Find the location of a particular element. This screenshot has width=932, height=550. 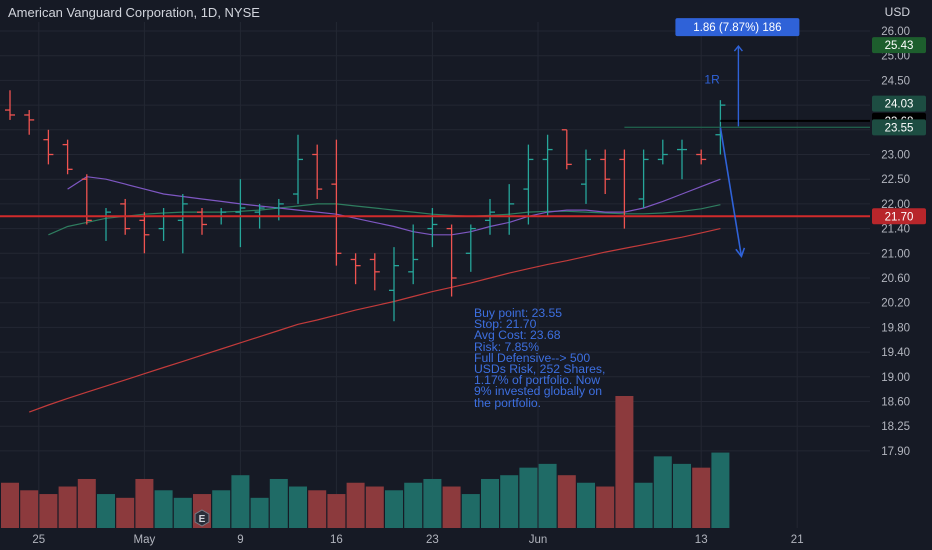

y-tick-label: 18.60 is located at coordinates (895, 403).